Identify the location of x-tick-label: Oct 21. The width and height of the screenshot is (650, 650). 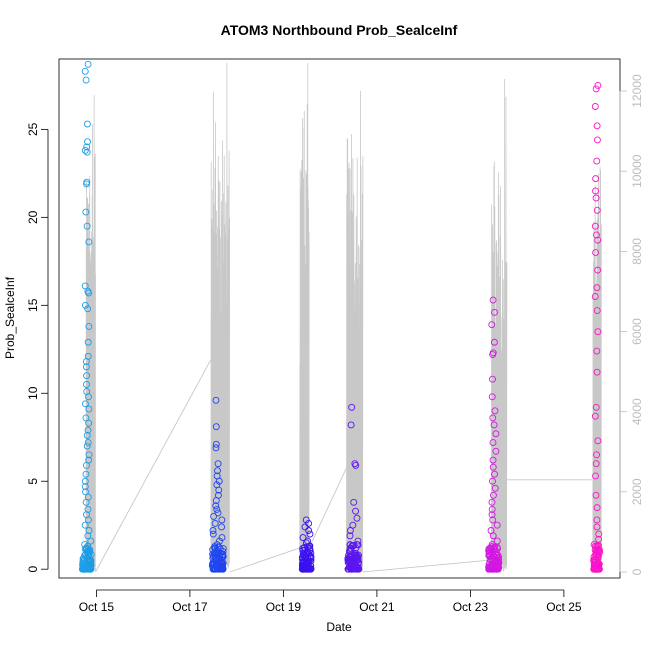
(377, 607).